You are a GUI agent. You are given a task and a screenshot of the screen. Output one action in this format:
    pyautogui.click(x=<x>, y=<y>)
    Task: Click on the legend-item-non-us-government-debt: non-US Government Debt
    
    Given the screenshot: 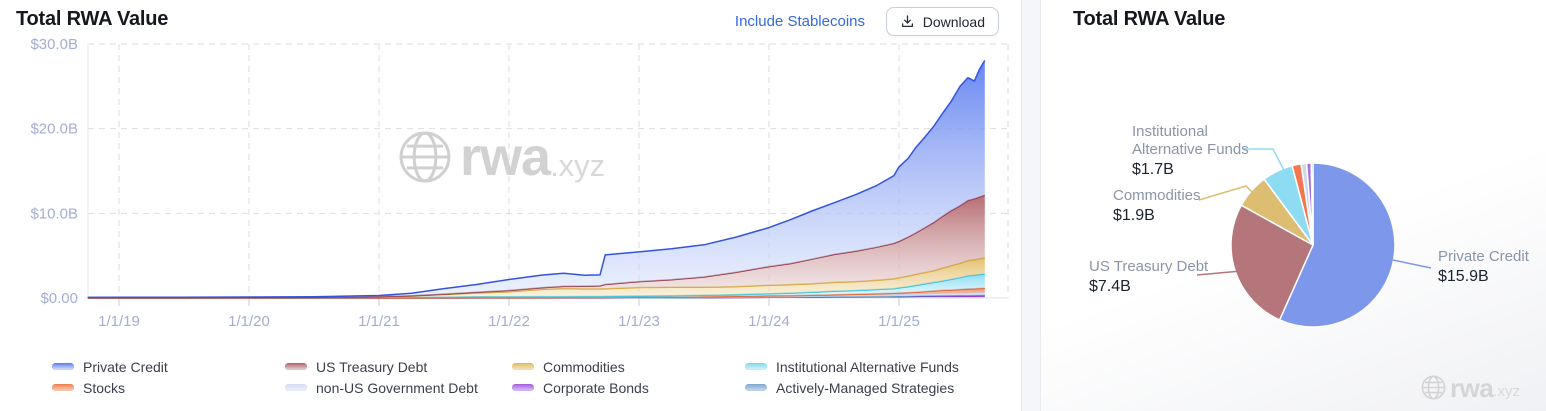 What is the action you would take?
    pyautogui.click(x=398, y=387)
    